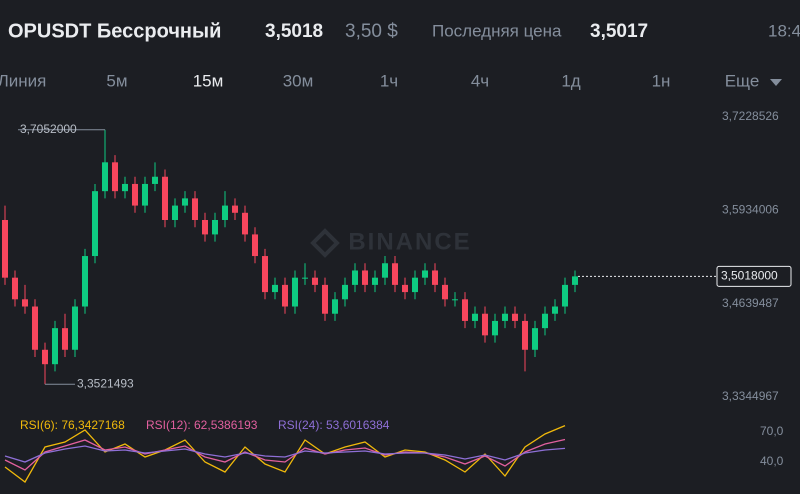 This screenshot has width=800, height=494. What do you see at coordinates (784, 30) in the screenshot?
I see `time: 18:4` at bounding box center [784, 30].